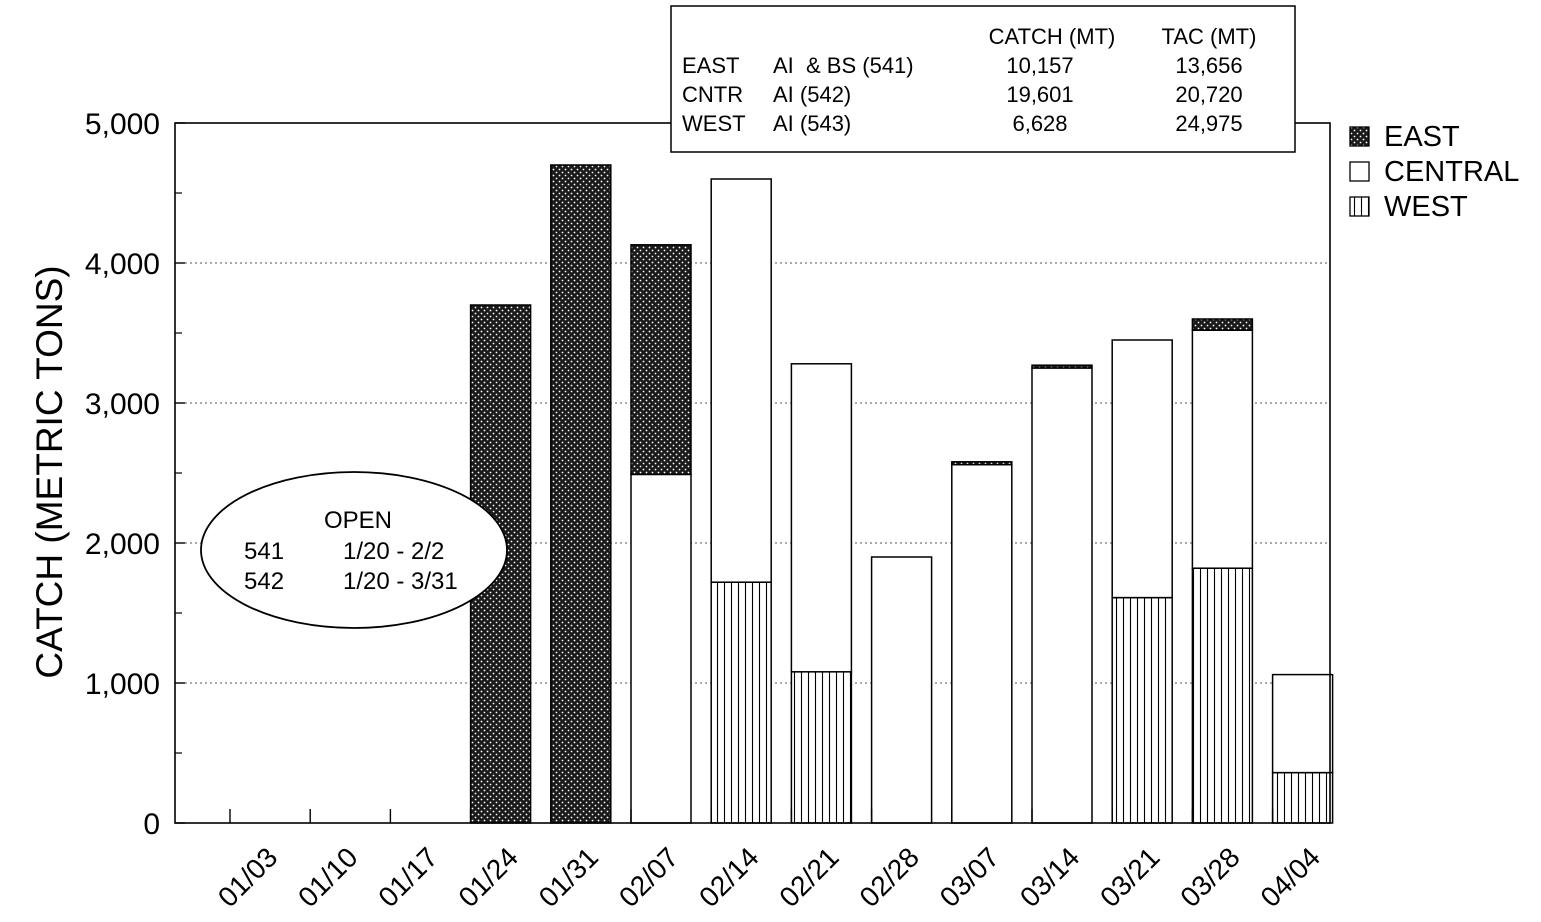 The height and width of the screenshot is (922, 1541). Describe the element at coordinates (327, 876) in the screenshot. I see `x-tick-label: 01/10` at that location.